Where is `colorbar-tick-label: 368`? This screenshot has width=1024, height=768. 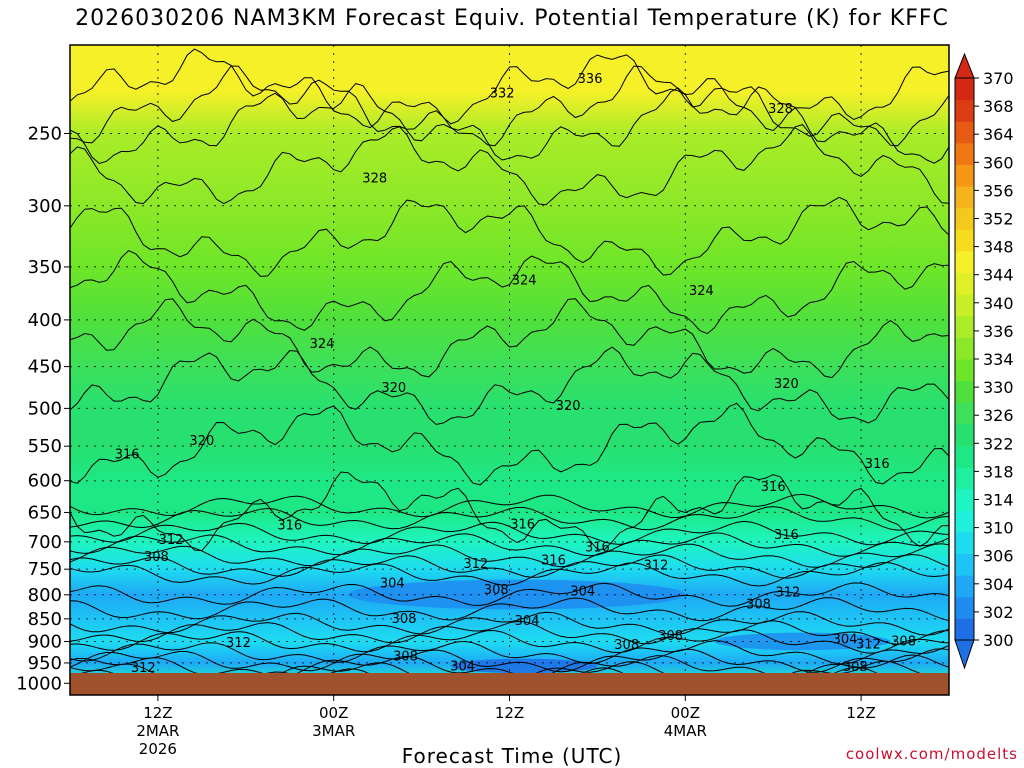
colorbar-tick-label: 368 is located at coordinates (998, 106).